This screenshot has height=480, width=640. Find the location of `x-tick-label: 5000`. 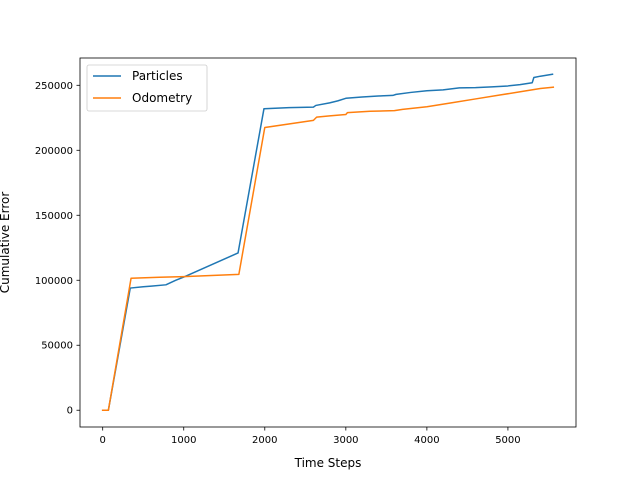

x-tick-label: 5000 is located at coordinates (507, 440).